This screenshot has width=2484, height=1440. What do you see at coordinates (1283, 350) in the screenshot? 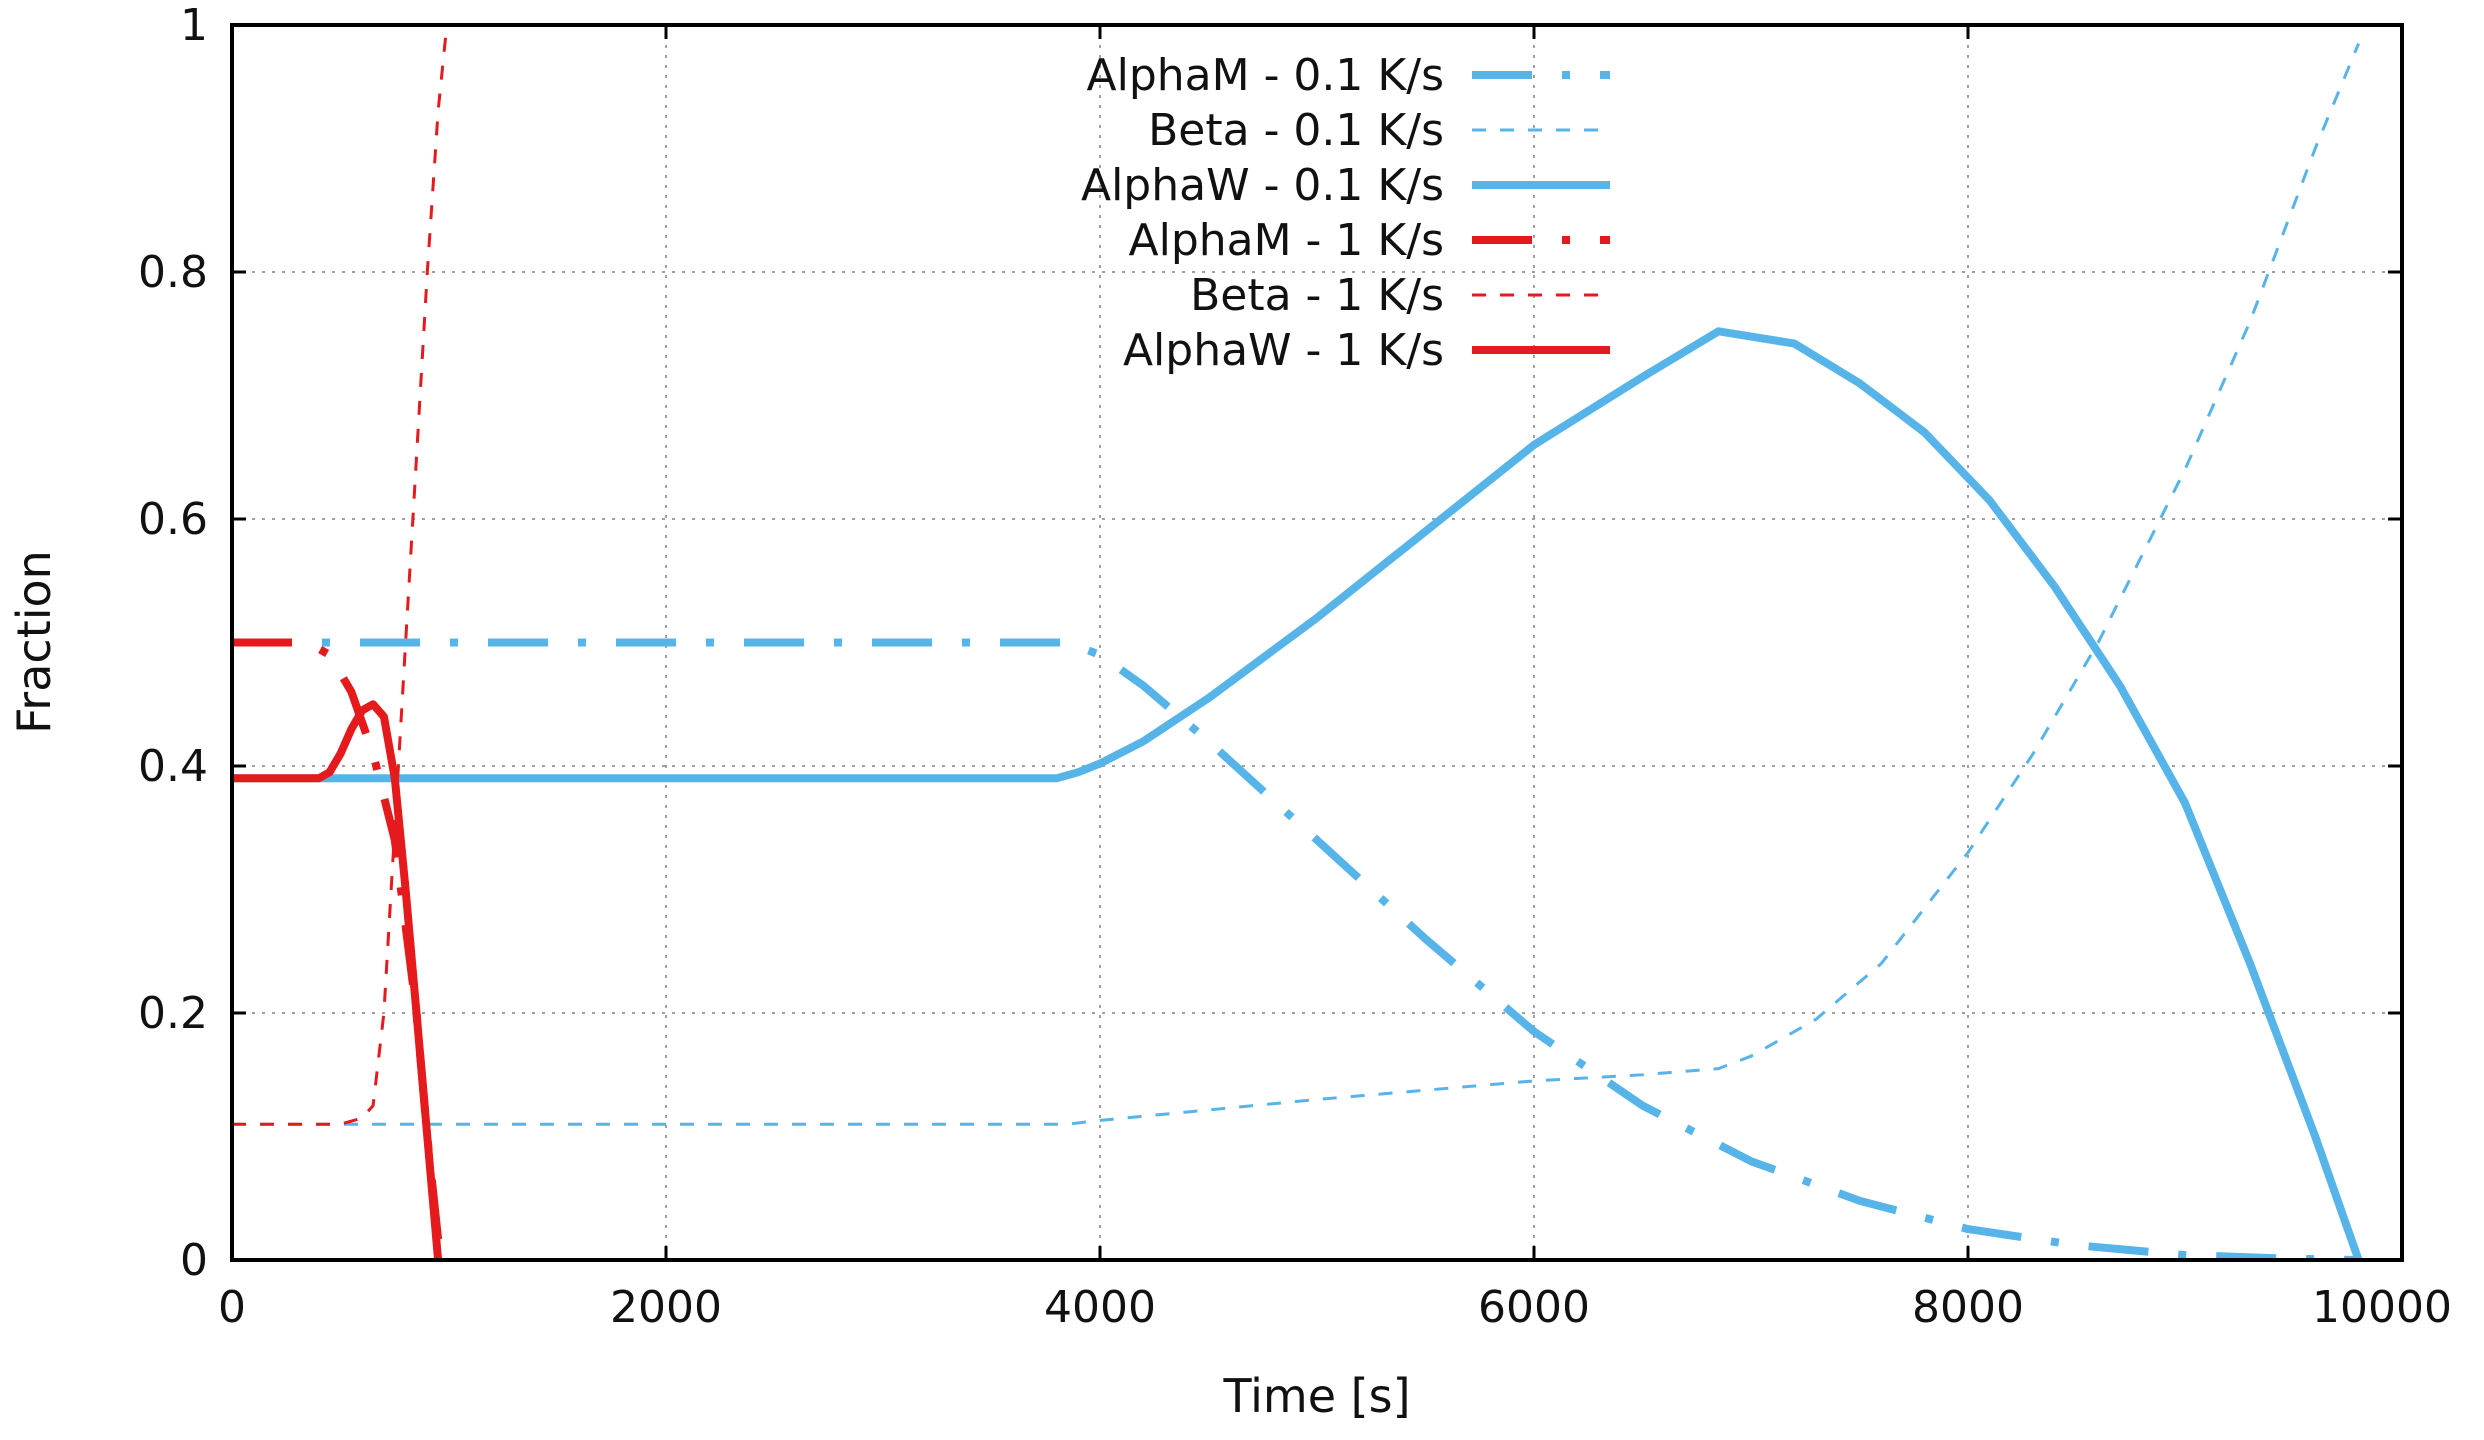
I see `legend-label: AlphaW - 1 K/s` at bounding box center [1283, 350].